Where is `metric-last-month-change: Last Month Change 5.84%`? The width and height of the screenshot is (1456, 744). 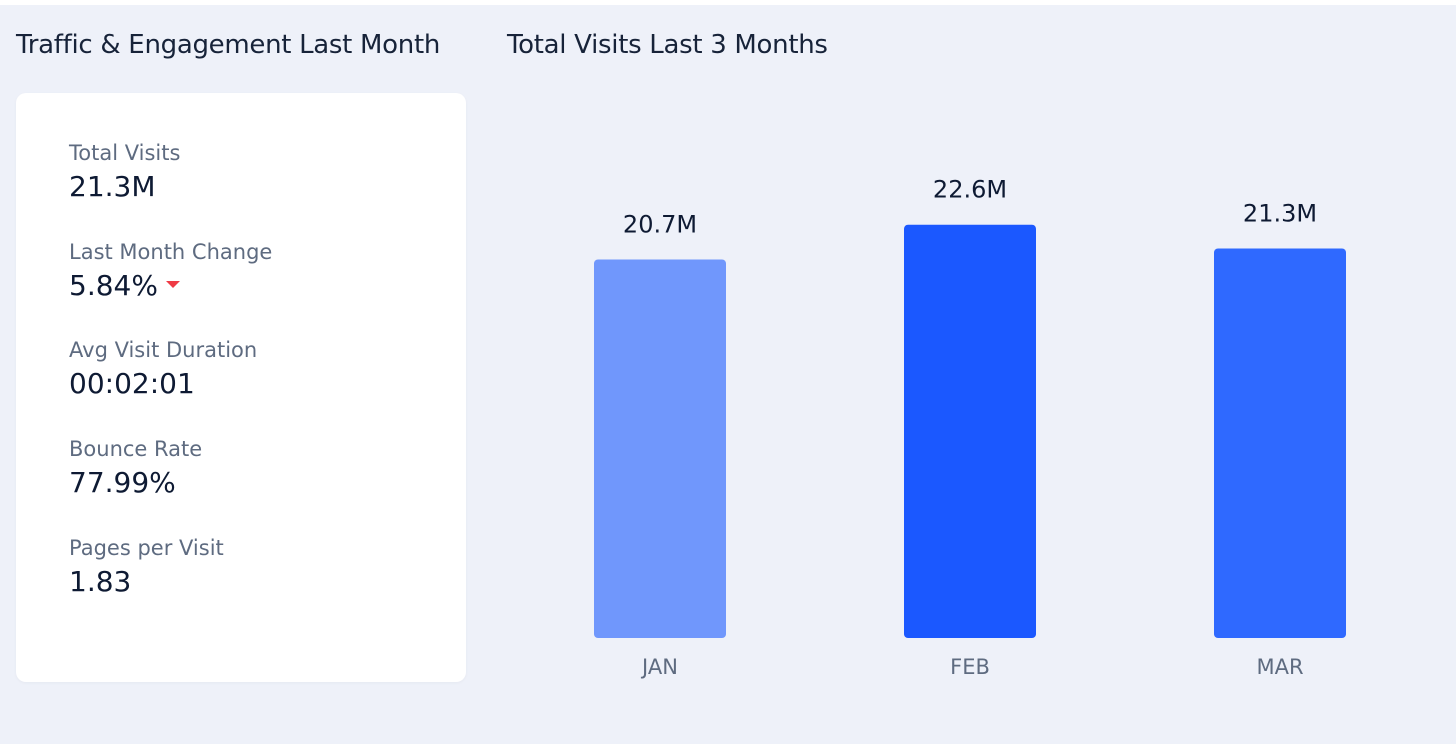
metric-last-month-change: Last Month Change 5.84% is located at coordinates (170, 271).